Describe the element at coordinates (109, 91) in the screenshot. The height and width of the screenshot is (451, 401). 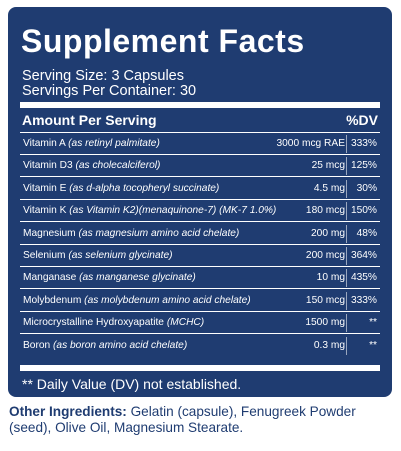
I see `servings-per-container: Servings Per Container: 30` at that location.